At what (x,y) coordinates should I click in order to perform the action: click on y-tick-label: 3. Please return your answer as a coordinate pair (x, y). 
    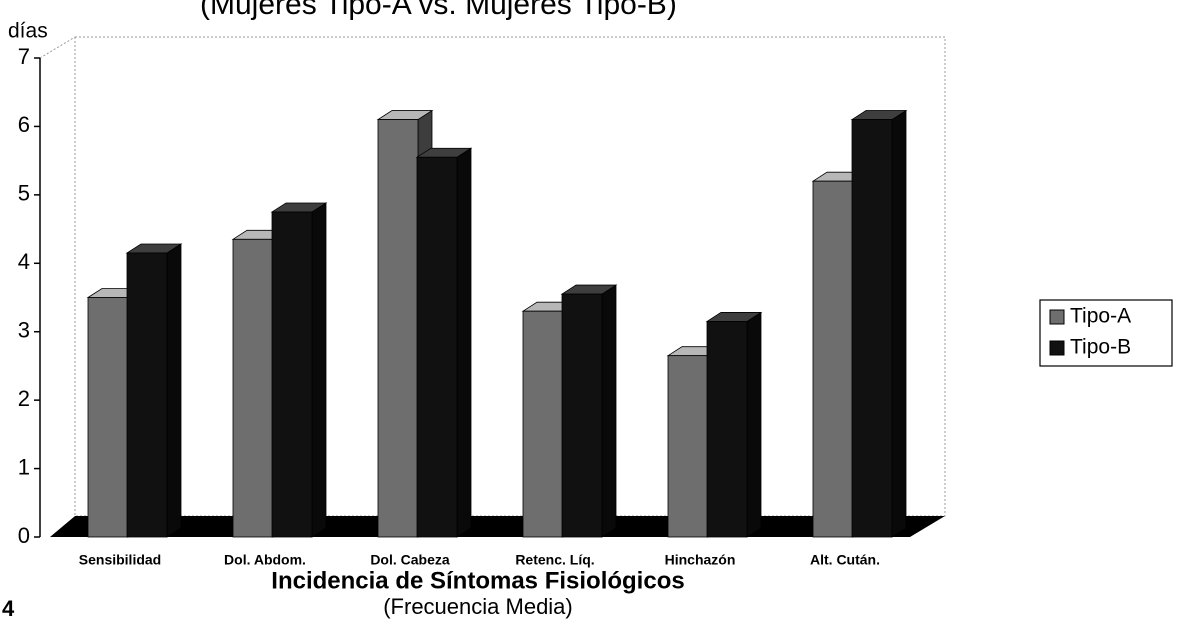
    Looking at the image, I should click on (24, 330).